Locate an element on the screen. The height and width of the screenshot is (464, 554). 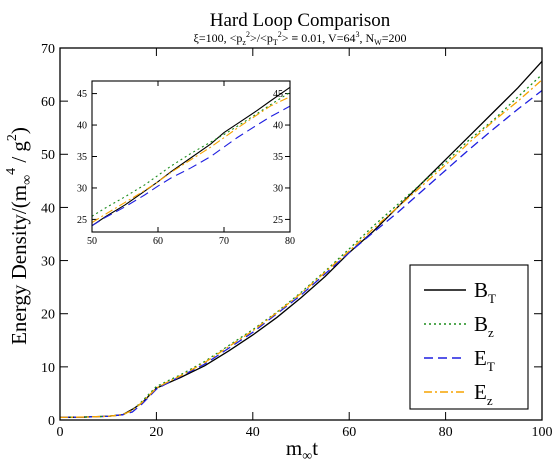
legend-label-Bz: Bz is located at coordinates (484, 326).